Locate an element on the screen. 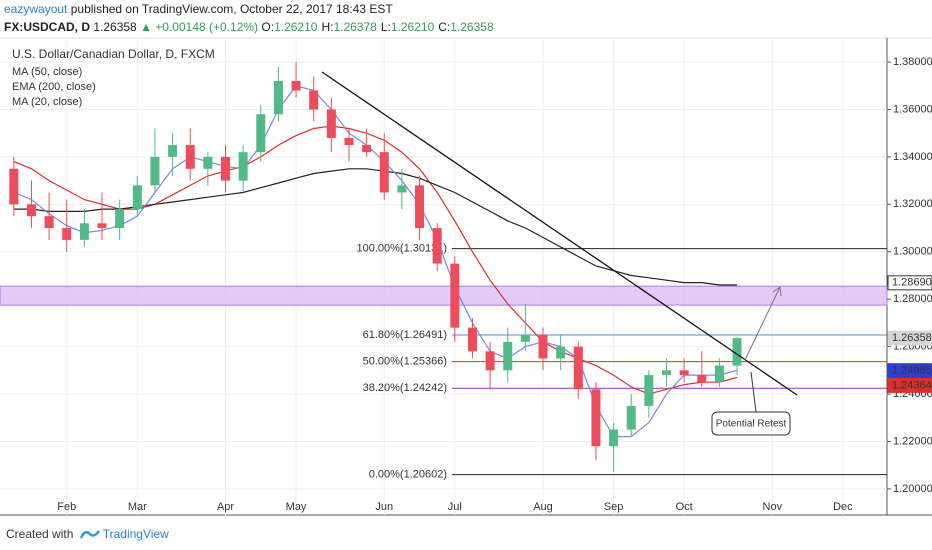 Image resolution: width=932 pixels, height=550 pixels. price-tag-label: 1.28690 is located at coordinates (912, 283).